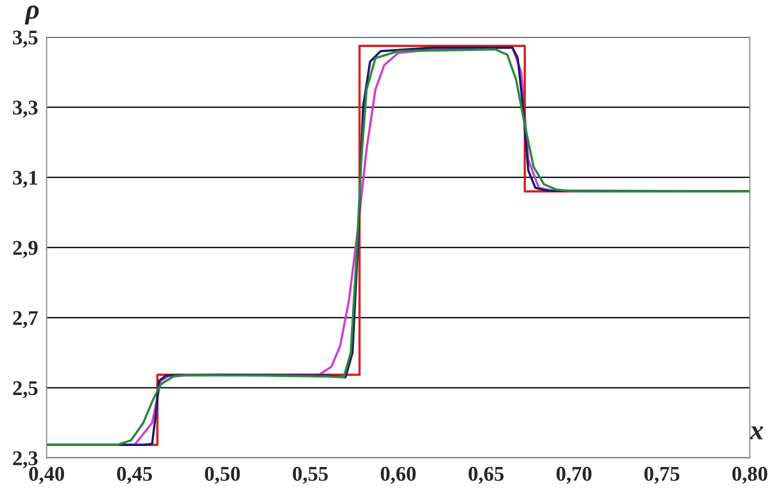 This screenshot has width=777, height=495. I want to click on y-axis-title: ρ, so click(31, 15).